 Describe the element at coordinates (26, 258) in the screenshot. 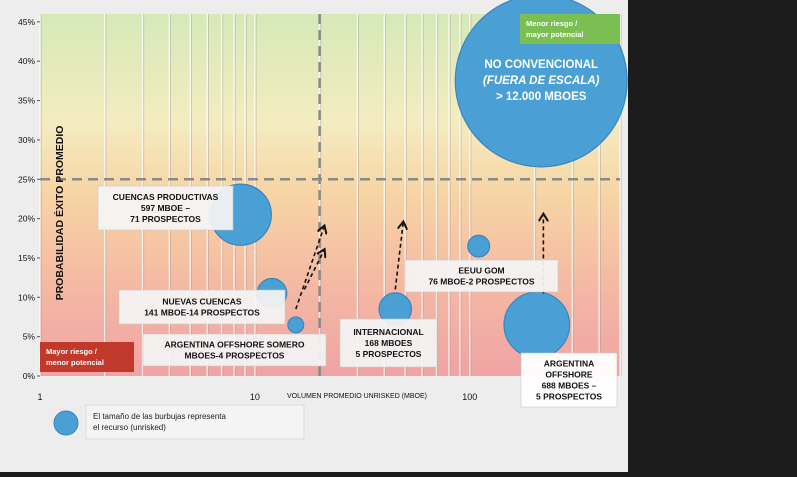

I see `y-tick-label: 15%` at that location.